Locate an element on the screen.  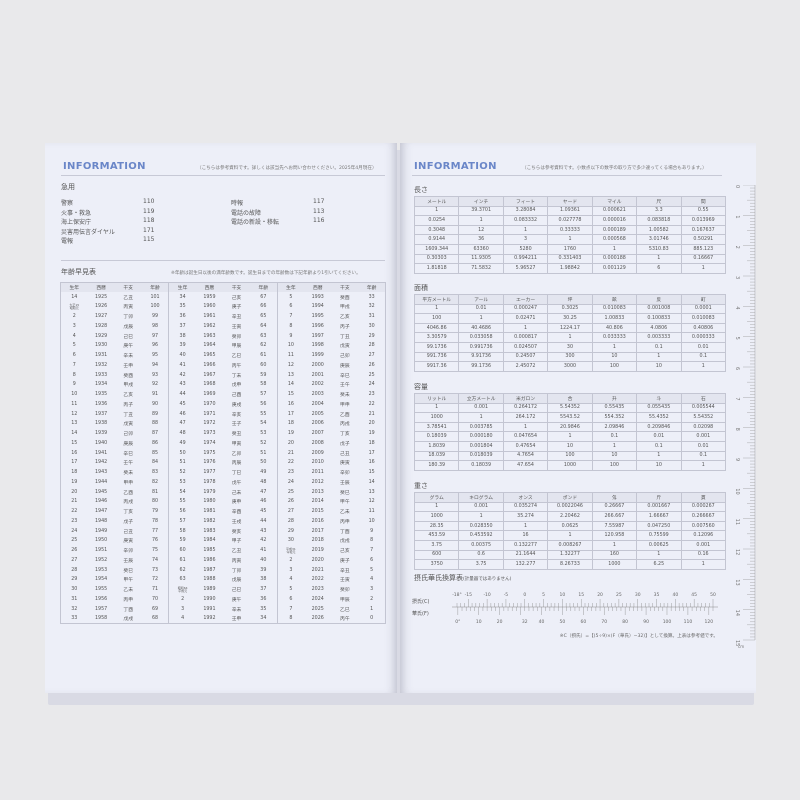
age-cell: 1996 is located at coordinates (317, 326).